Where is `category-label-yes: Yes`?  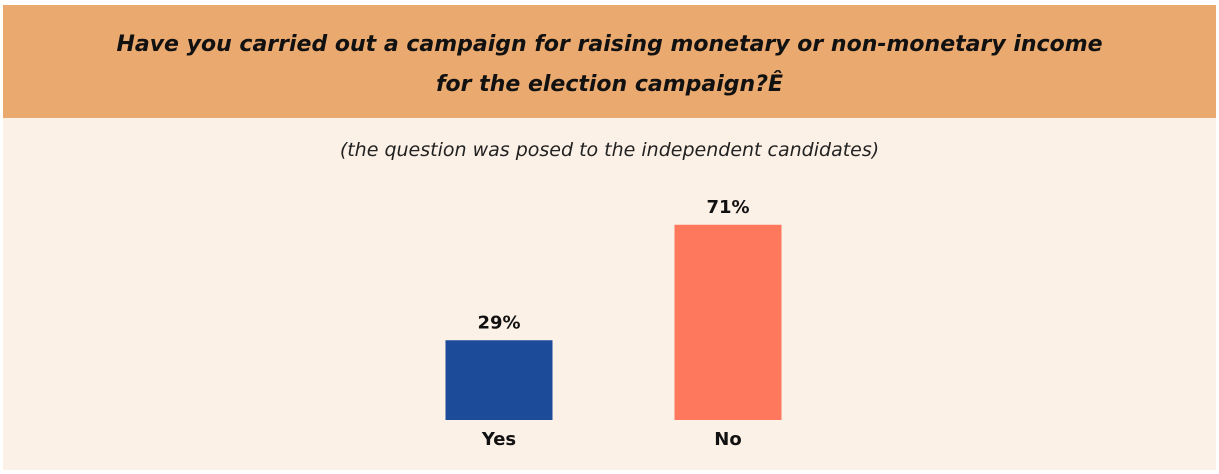
category-label-yes: Yes is located at coordinates (498, 439).